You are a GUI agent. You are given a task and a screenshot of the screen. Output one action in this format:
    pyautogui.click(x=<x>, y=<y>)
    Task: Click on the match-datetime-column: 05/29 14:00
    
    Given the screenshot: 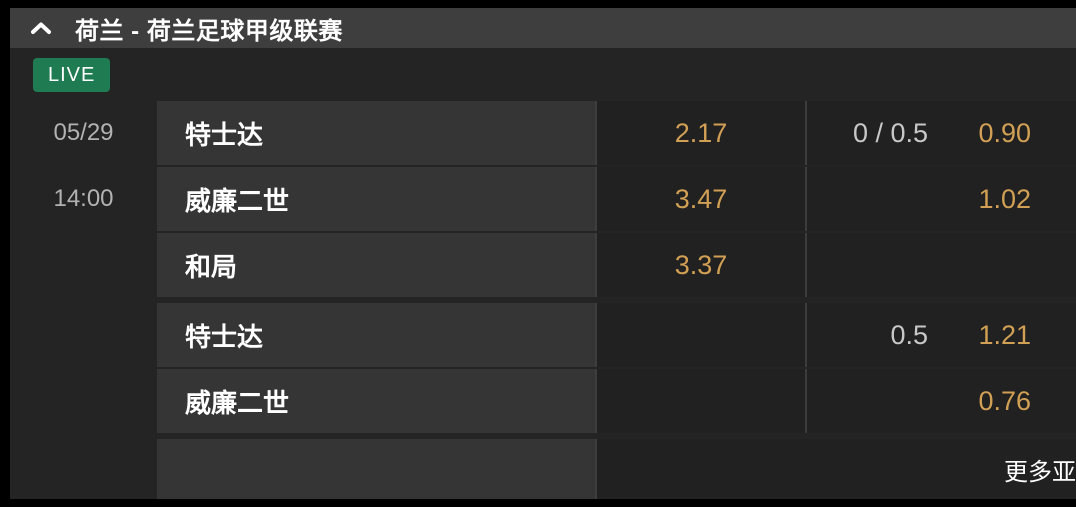 What is the action you would take?
    pyautogui.click(x=83, y=300)
    